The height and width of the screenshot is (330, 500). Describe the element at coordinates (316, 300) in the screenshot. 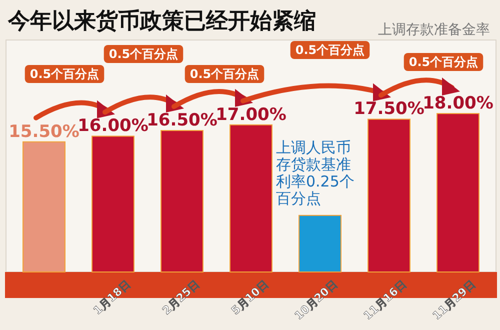

I see `x-tick-label: 10月20日` at that location.